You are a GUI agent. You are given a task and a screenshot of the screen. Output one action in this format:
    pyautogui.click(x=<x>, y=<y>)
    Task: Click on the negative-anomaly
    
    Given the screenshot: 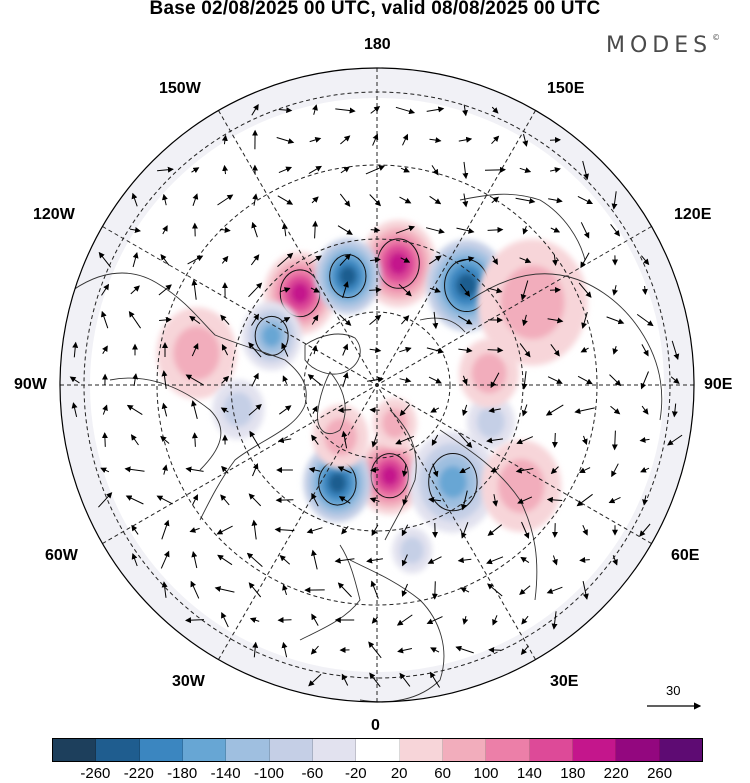 What is the action you would take?
    pyautogui.click(x=238, y=409)
    